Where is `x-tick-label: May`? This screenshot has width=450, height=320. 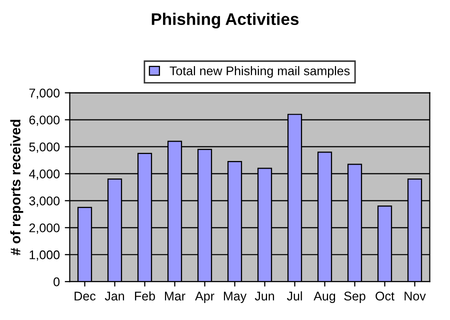 x-tick-label: May is located at coordinates (235, 297).